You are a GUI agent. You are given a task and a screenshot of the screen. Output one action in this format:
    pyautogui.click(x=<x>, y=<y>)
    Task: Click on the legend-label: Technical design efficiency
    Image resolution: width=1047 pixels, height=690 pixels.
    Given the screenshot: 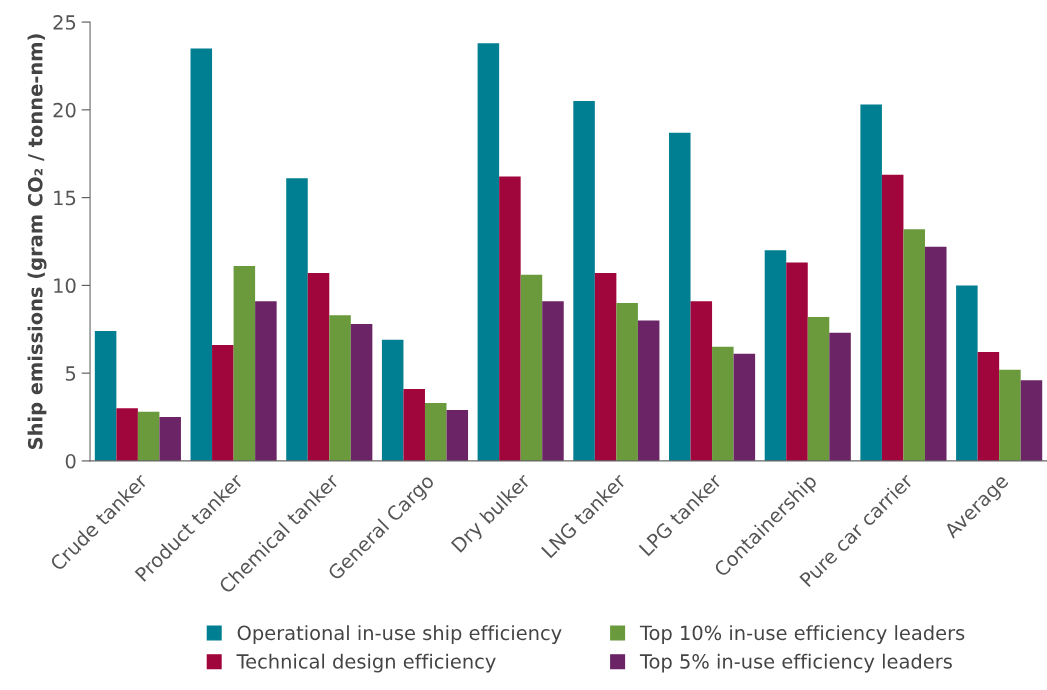 What is the action you would take?
    pyautogui.click(x=366, y=663)
    